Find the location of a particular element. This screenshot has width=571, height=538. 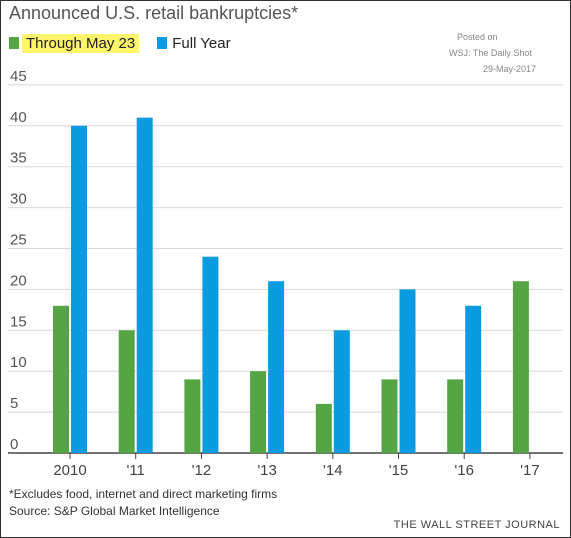

chart-title: Announced U.S. retail bankruptcies* is located at coordinates (154, 13).